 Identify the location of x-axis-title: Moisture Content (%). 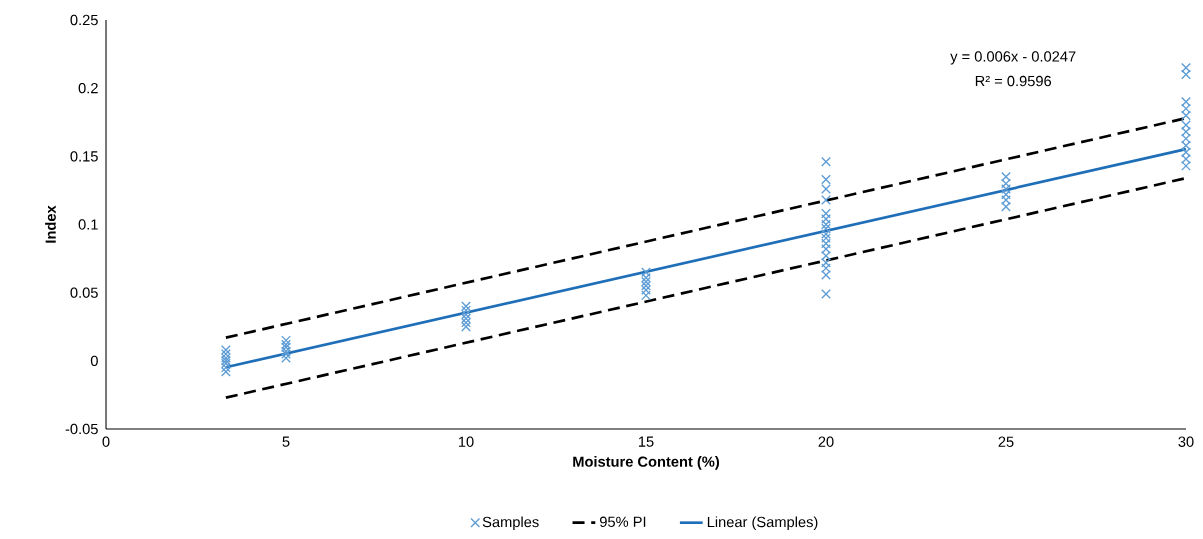
(646, 463).